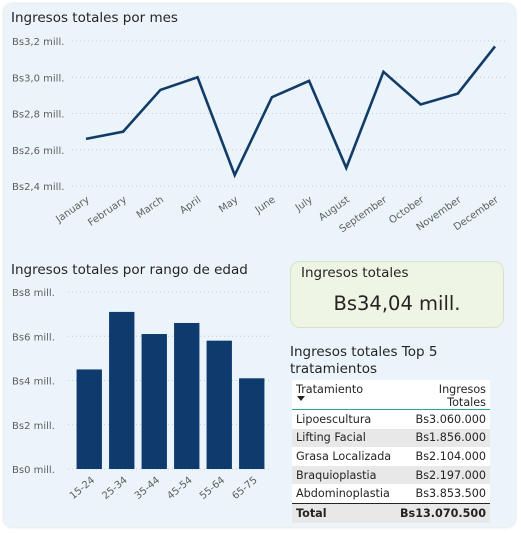  What do you see at coordinates (462, 396) in the screenshot?
I see `column-header-revenue: Ingresos Totales` at bounding box center [462, 396].